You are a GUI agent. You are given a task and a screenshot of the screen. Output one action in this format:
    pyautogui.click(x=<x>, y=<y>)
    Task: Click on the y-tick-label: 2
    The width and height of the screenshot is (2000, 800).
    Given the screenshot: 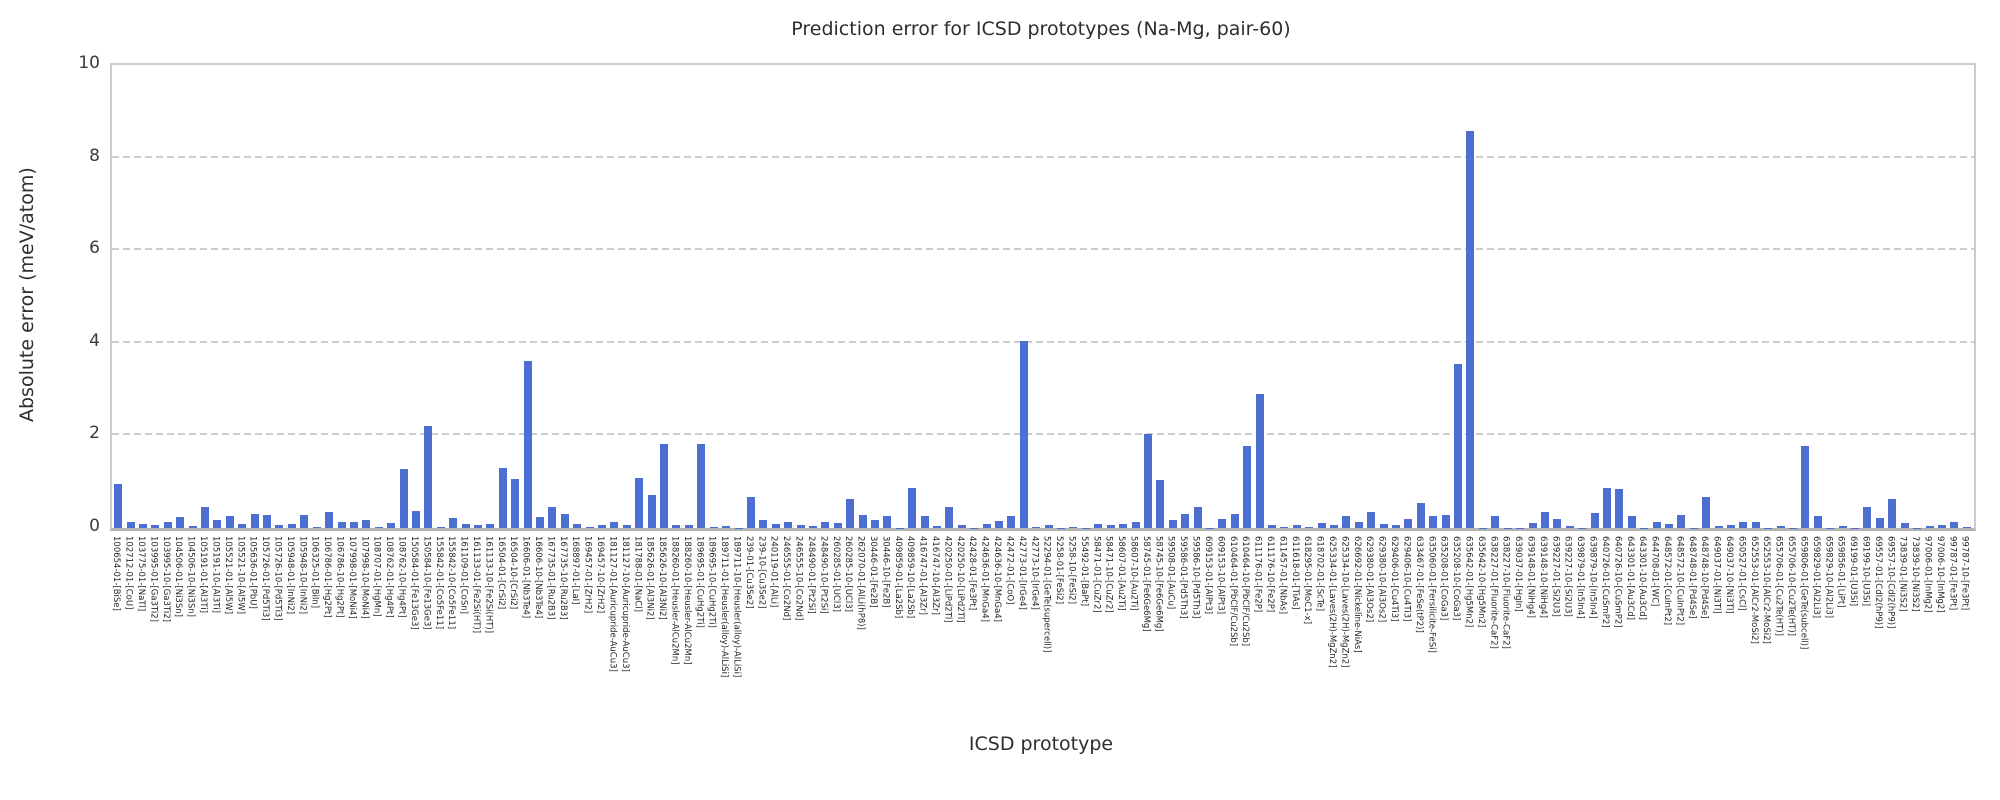 What is the action you would take?
    pyautogui.click(x=94, y=433)
    